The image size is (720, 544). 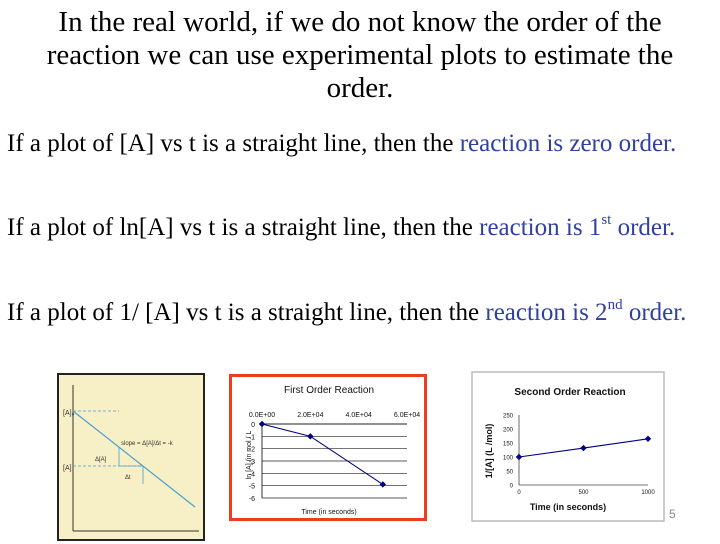 I want to click on y-label-initial: [A]₀, so click(x=69, y=413).